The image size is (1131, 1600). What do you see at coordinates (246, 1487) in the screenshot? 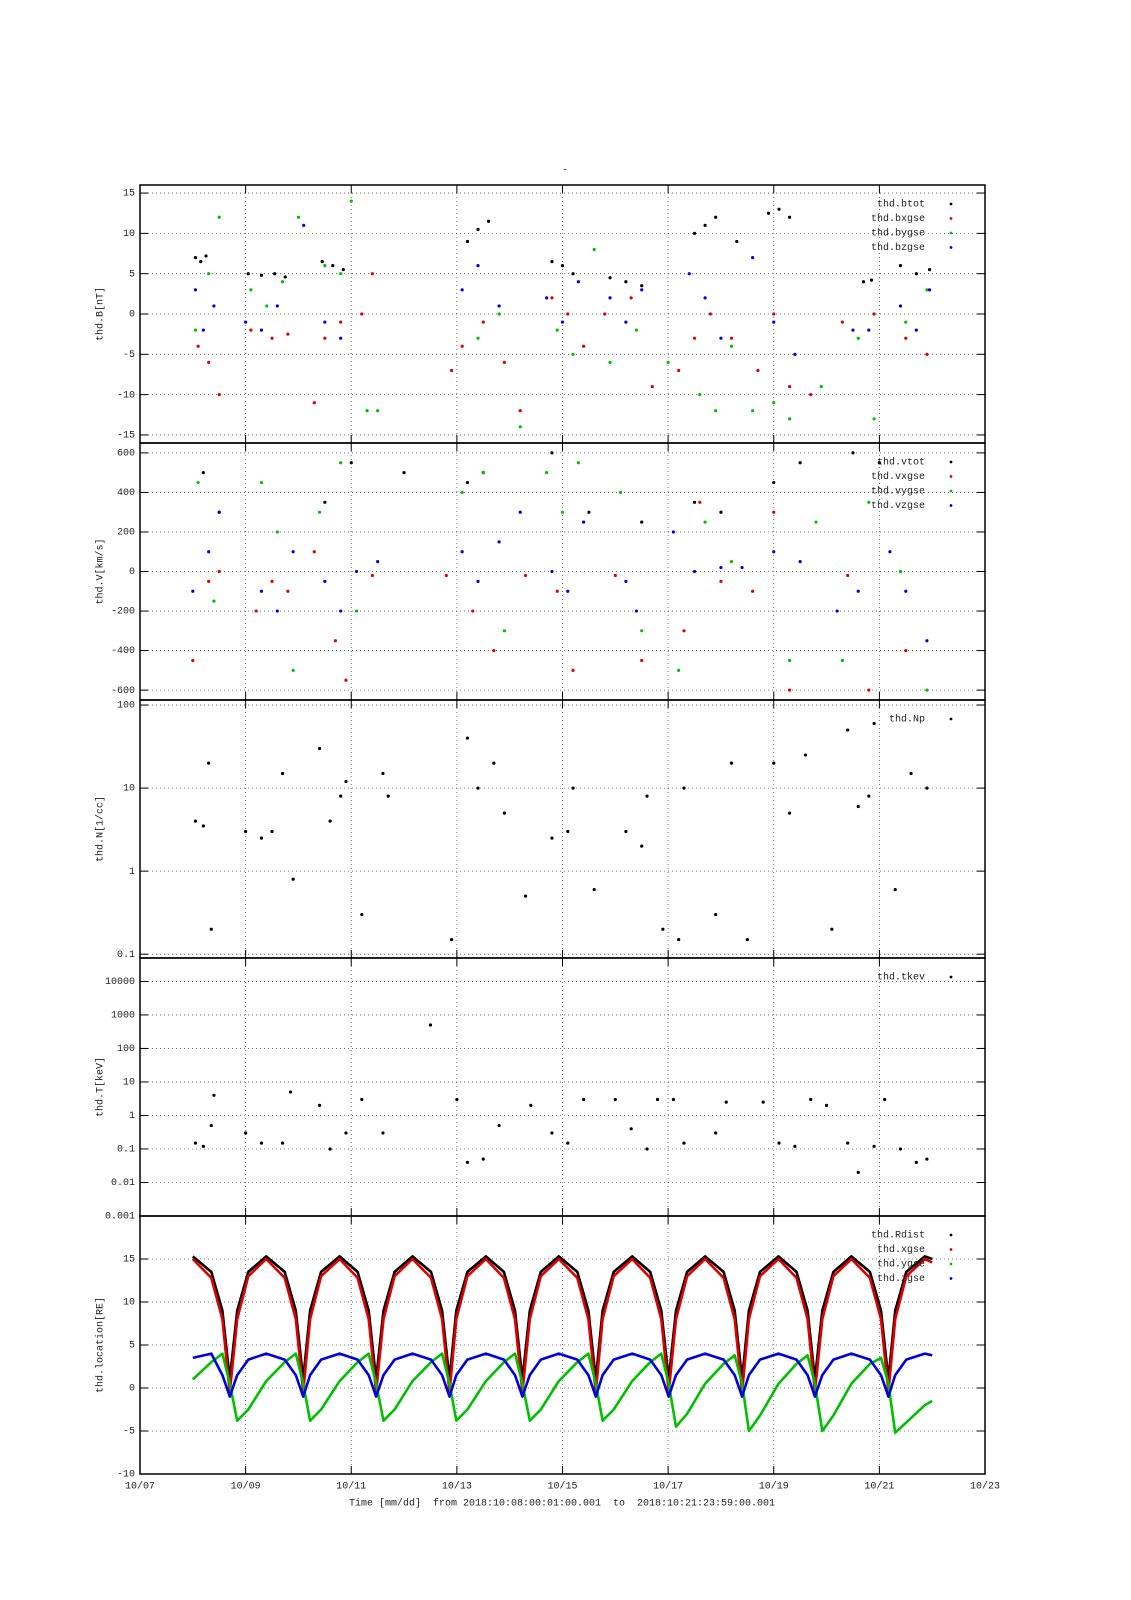
I see `x-tick-label: 10/09` at bounding box center [246, 1487].